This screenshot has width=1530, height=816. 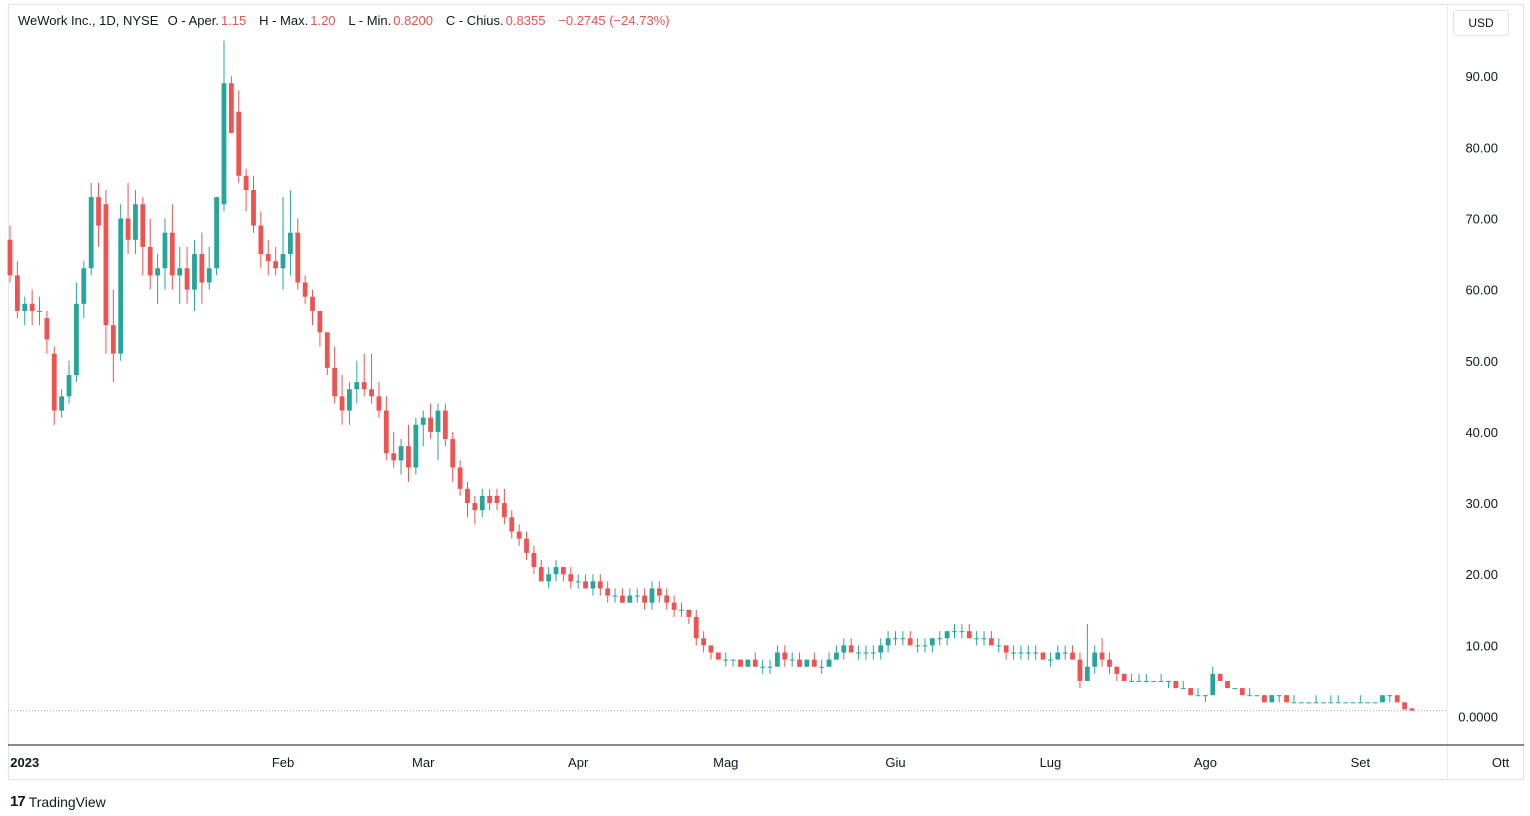 I want to click on brand-name: TradingView, so click(x=67, y=801).